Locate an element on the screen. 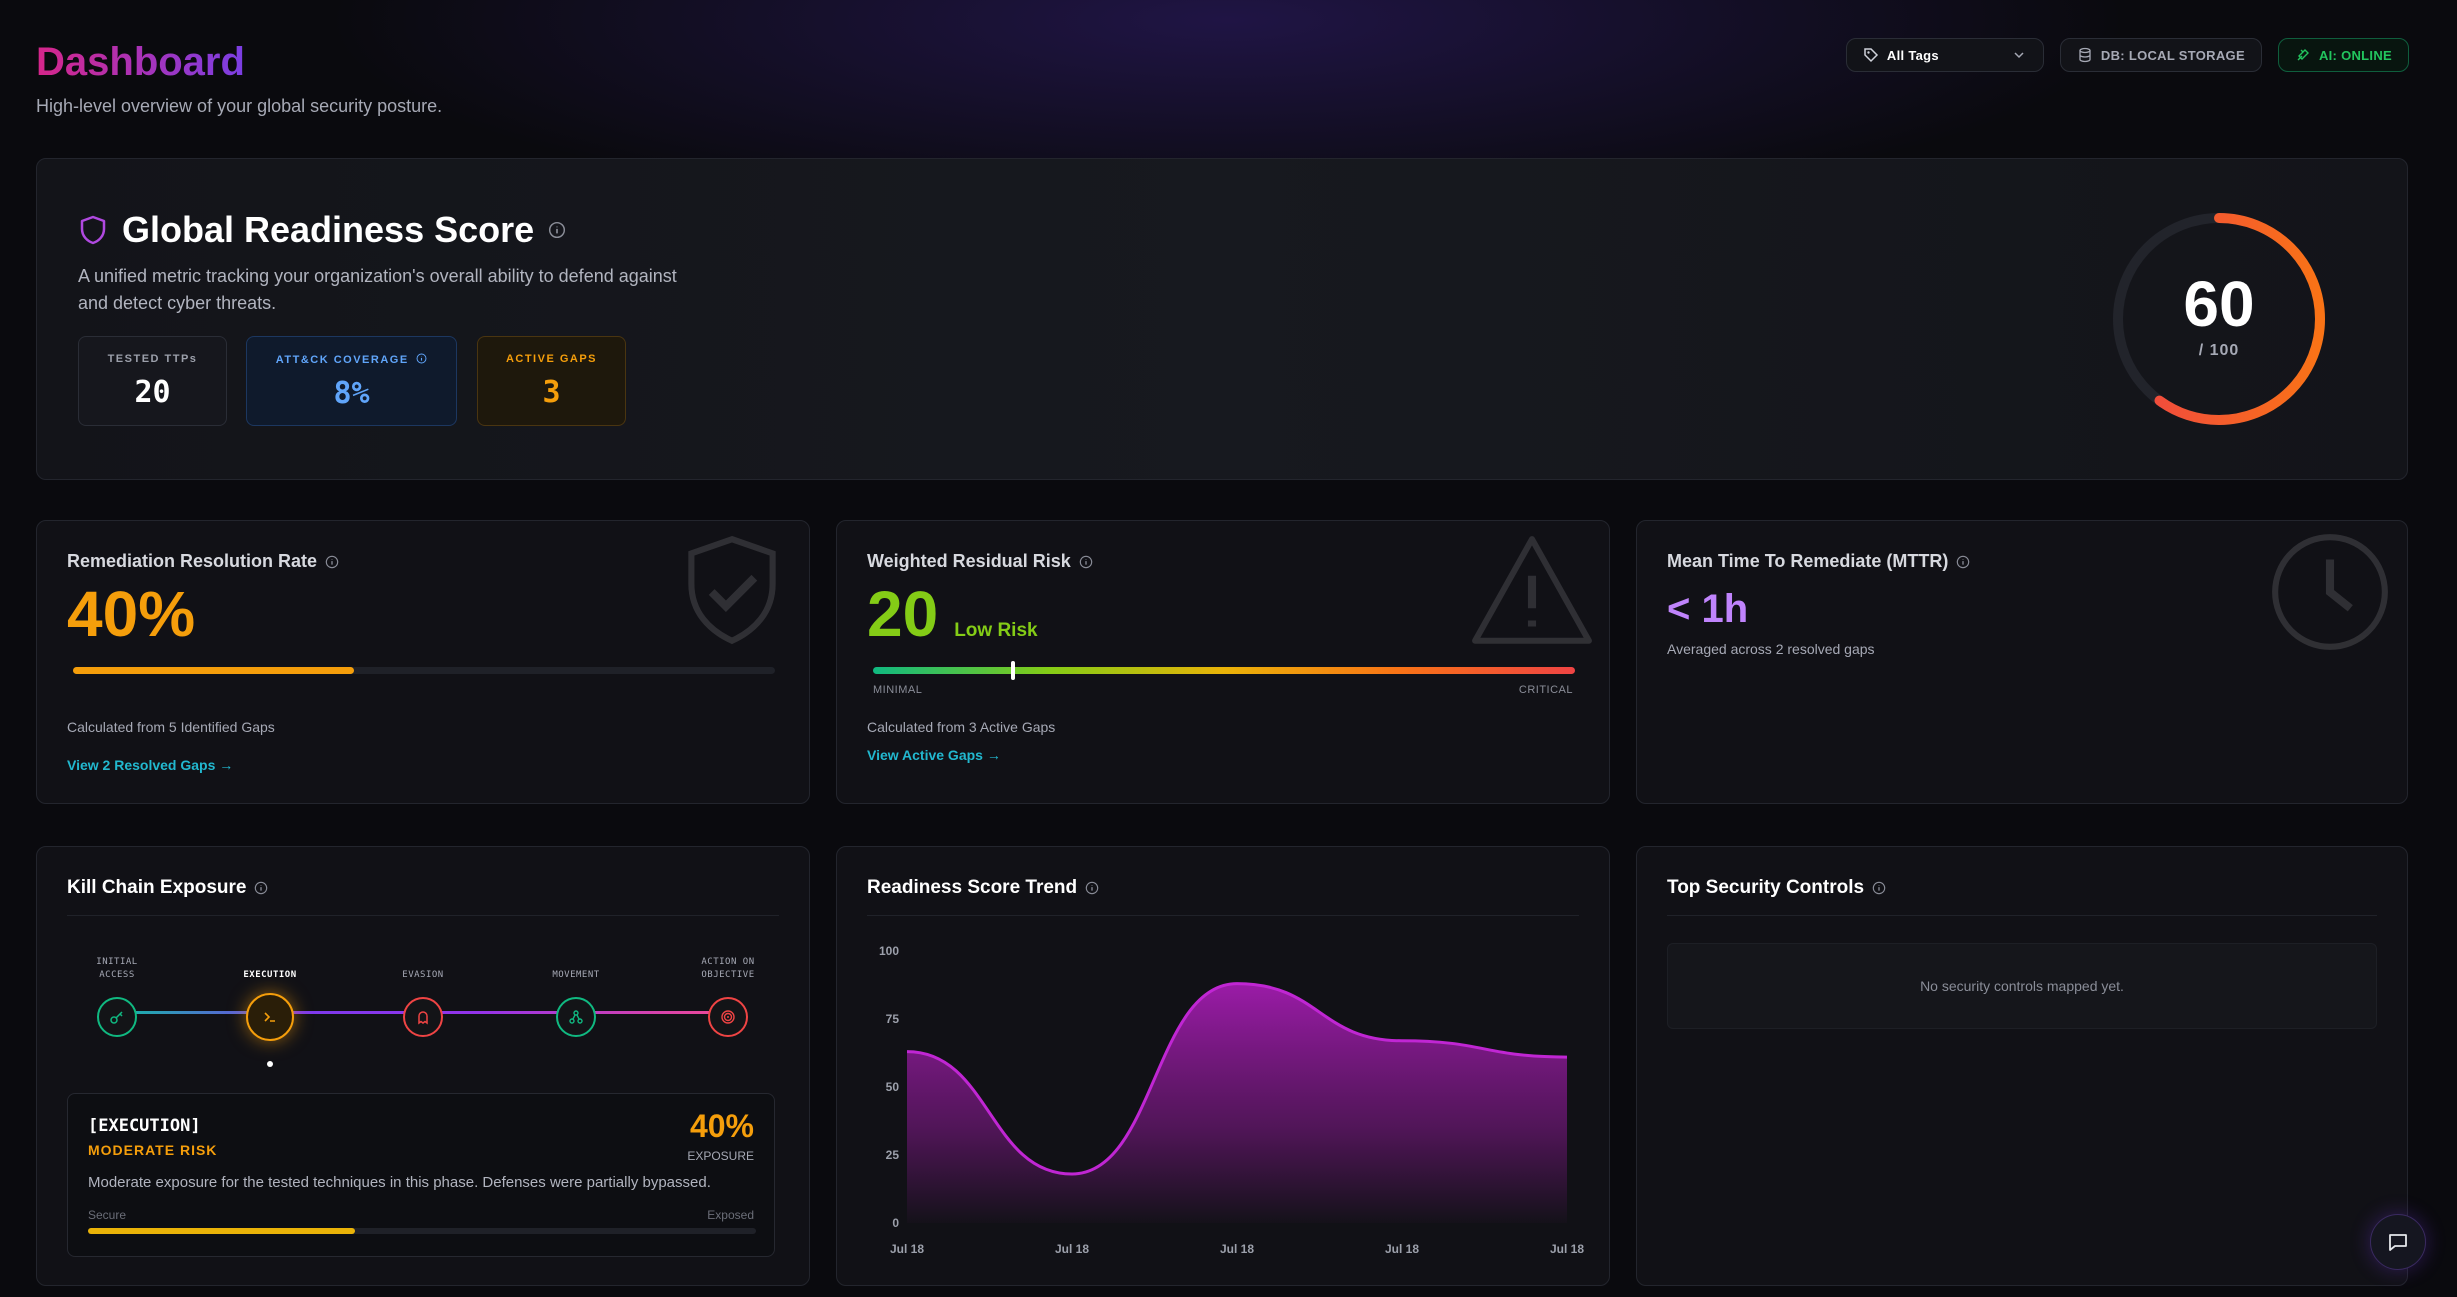 Image resolution: width=2457 pixels, height=1297 pixels. y-tick-label: 100 is located at coordinates (889, 951).